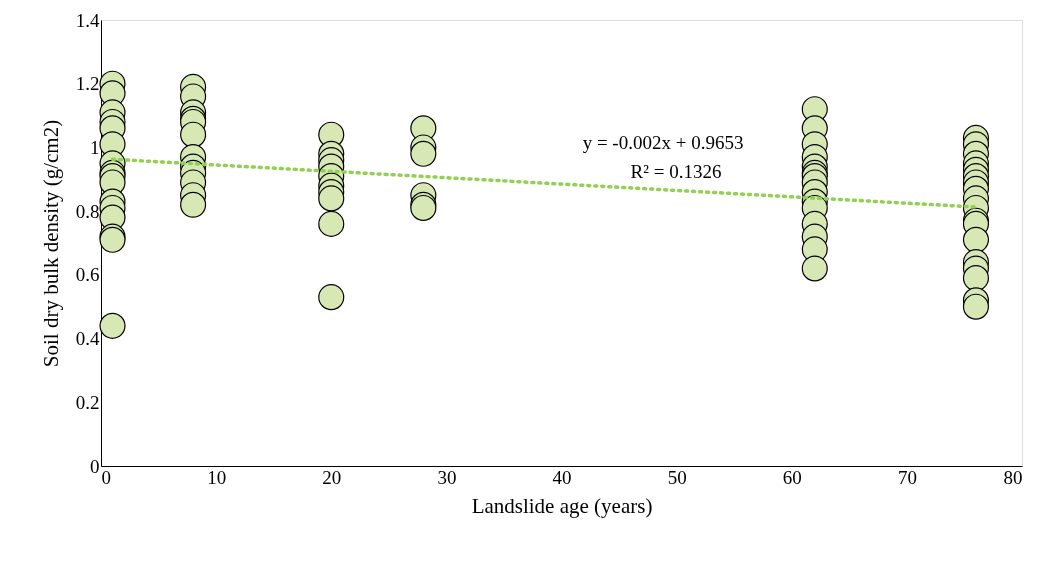 The image size is (1044, 561). I want to click on x-tick-label: 10, so click(217, 477).